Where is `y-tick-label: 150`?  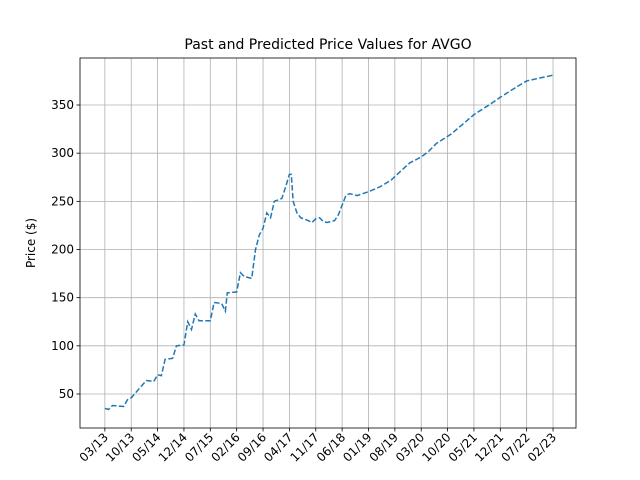 y-tick-label: 150 is located at coordinates (62, 298).